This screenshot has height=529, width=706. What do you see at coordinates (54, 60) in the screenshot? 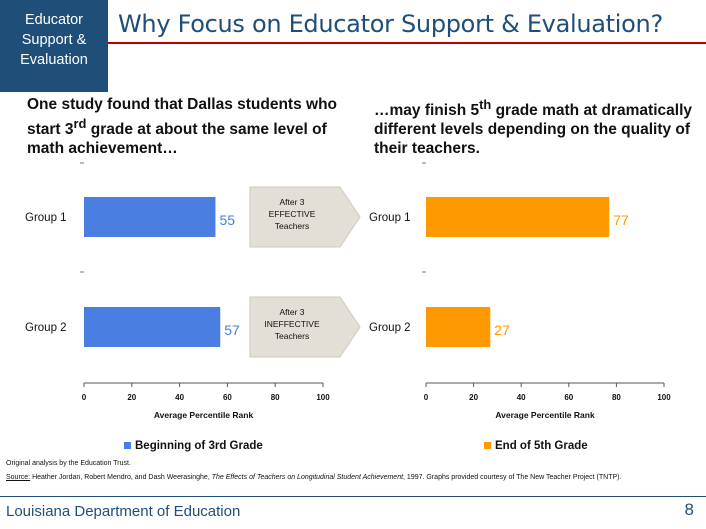
I see `brand-line: Evaluation` at bounding box center [54, 60].